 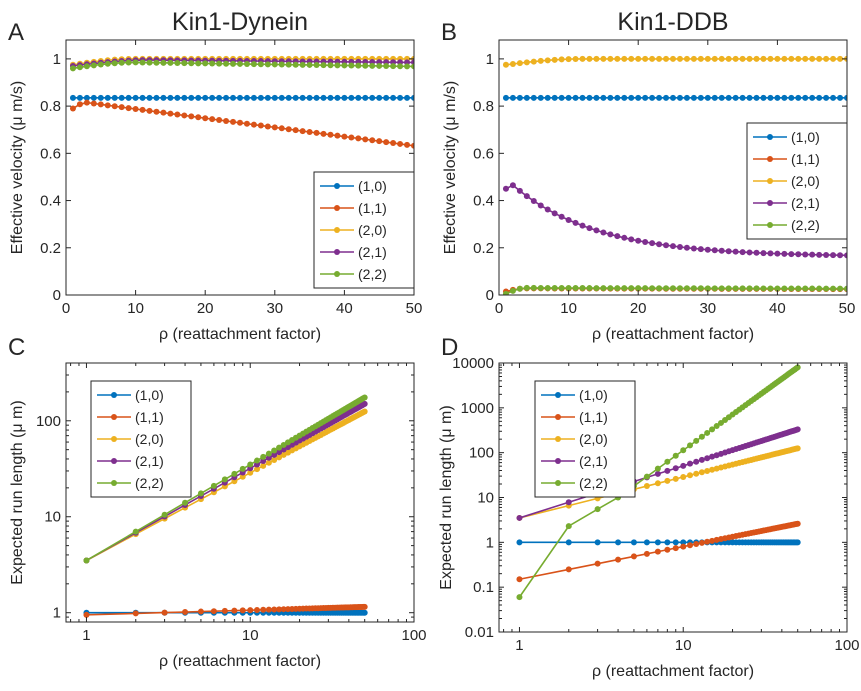 What do you see at coordinates (16, 347) in the screenshot?
I see `panel-letter: C` at bounding box center [16, 347].